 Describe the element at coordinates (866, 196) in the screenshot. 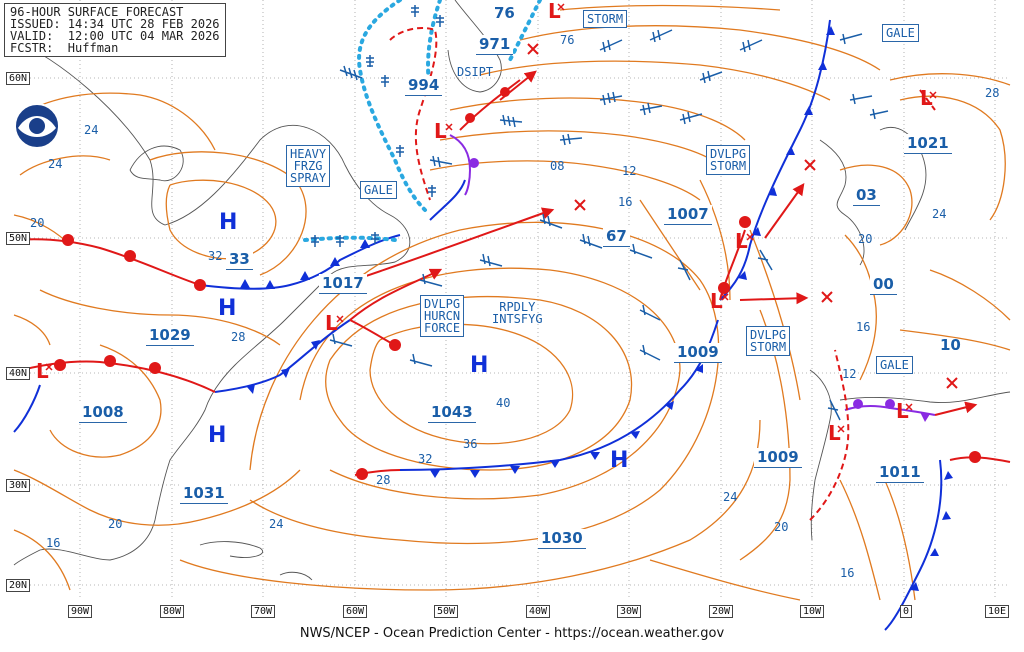

I see `pressure-center-value: 03` at that location.